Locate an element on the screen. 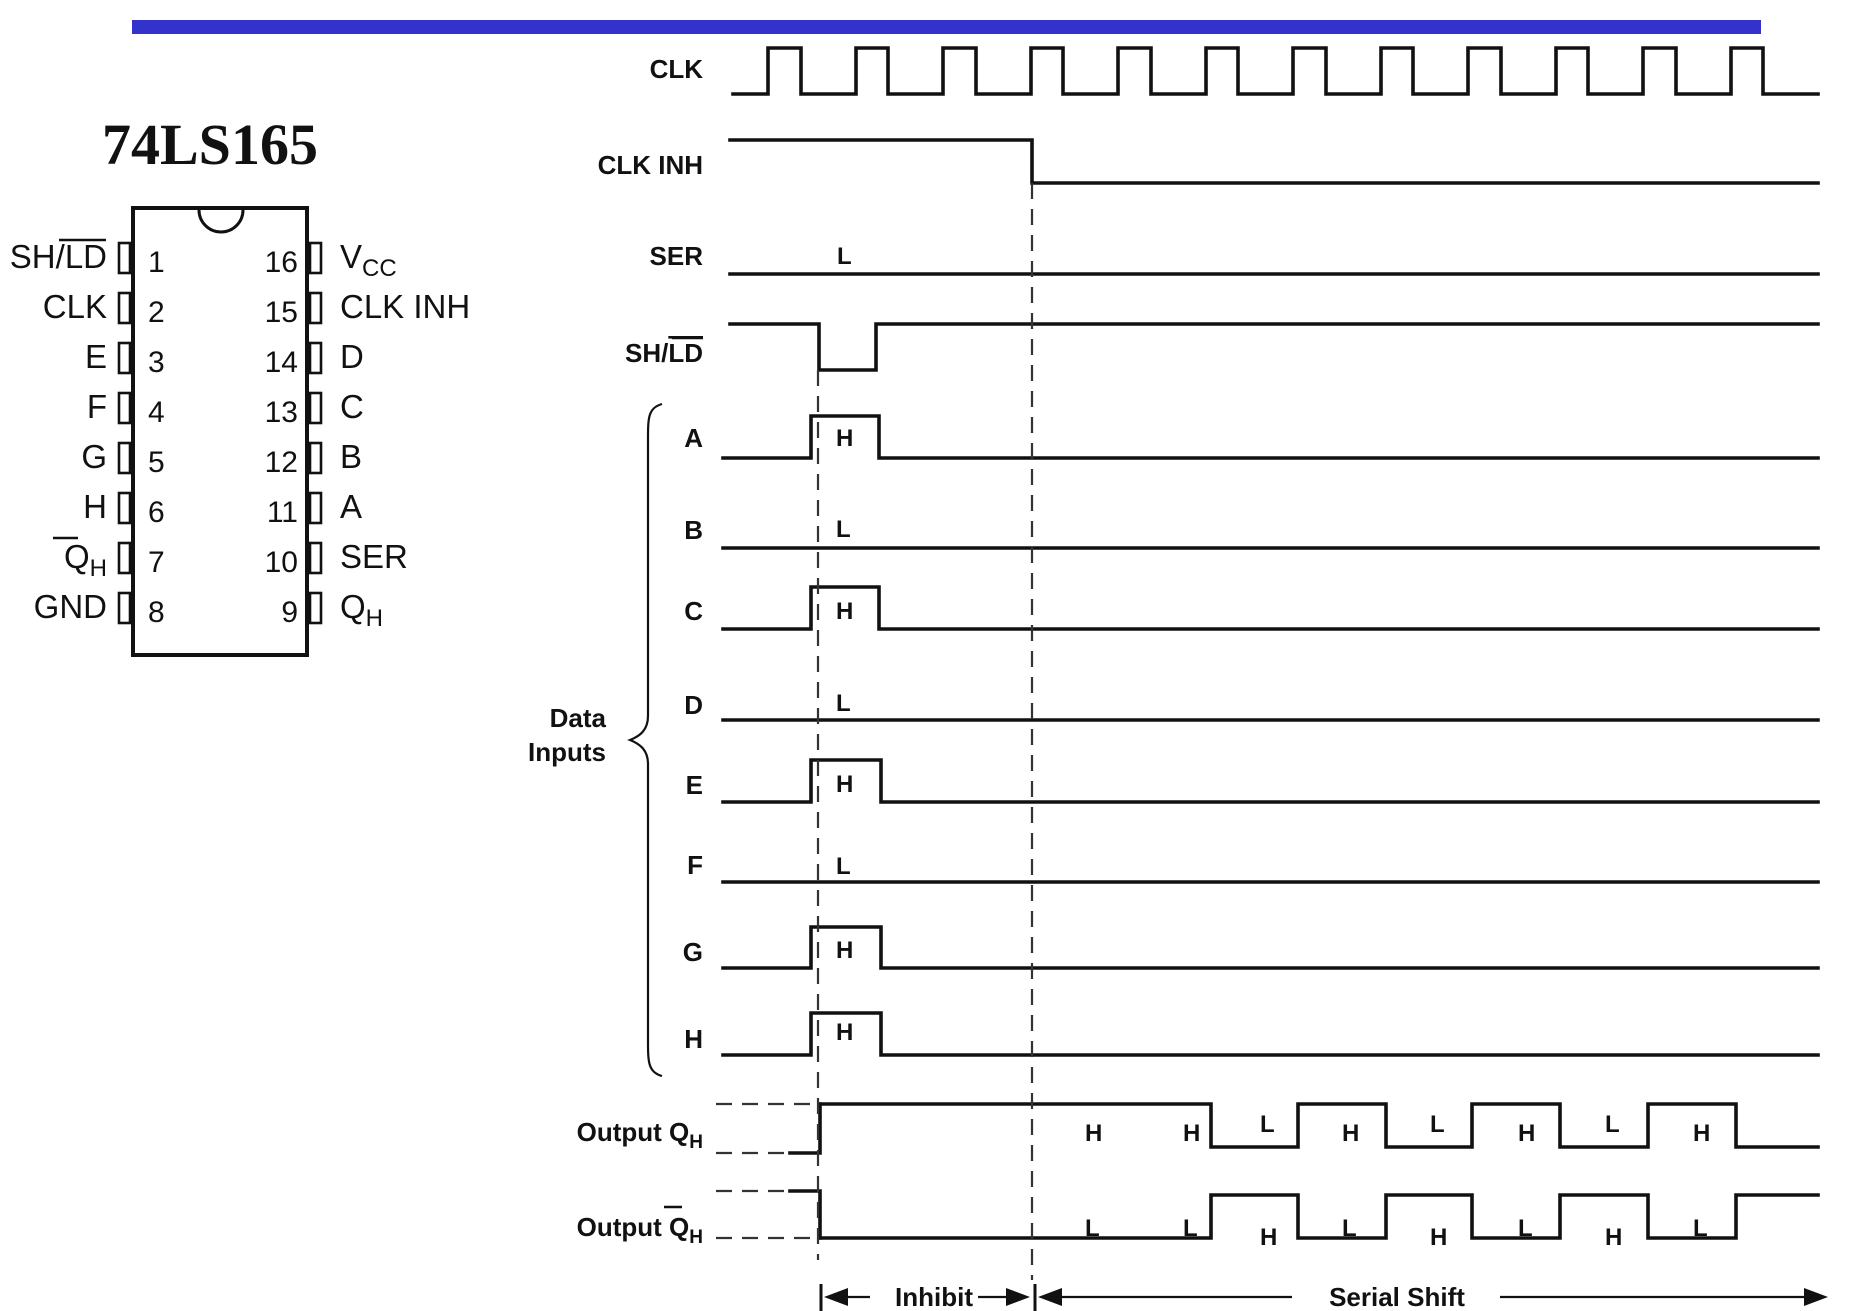 Image resolution: width=1870 pixels, height=1311 pixels. qh-level-6: H is located at coordinates (1526, 1133).